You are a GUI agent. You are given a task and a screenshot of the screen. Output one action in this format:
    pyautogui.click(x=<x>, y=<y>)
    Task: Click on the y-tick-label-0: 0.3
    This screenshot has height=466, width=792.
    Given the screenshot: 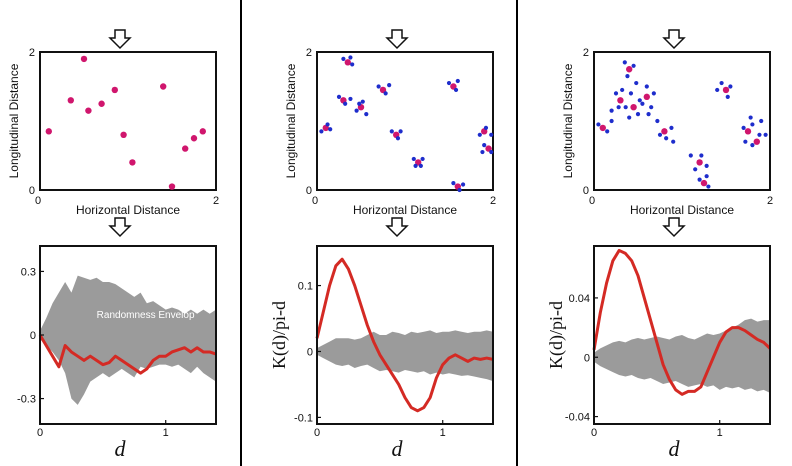 What is the action you would take?
    pyautogui.click(x=28, y=272)
    